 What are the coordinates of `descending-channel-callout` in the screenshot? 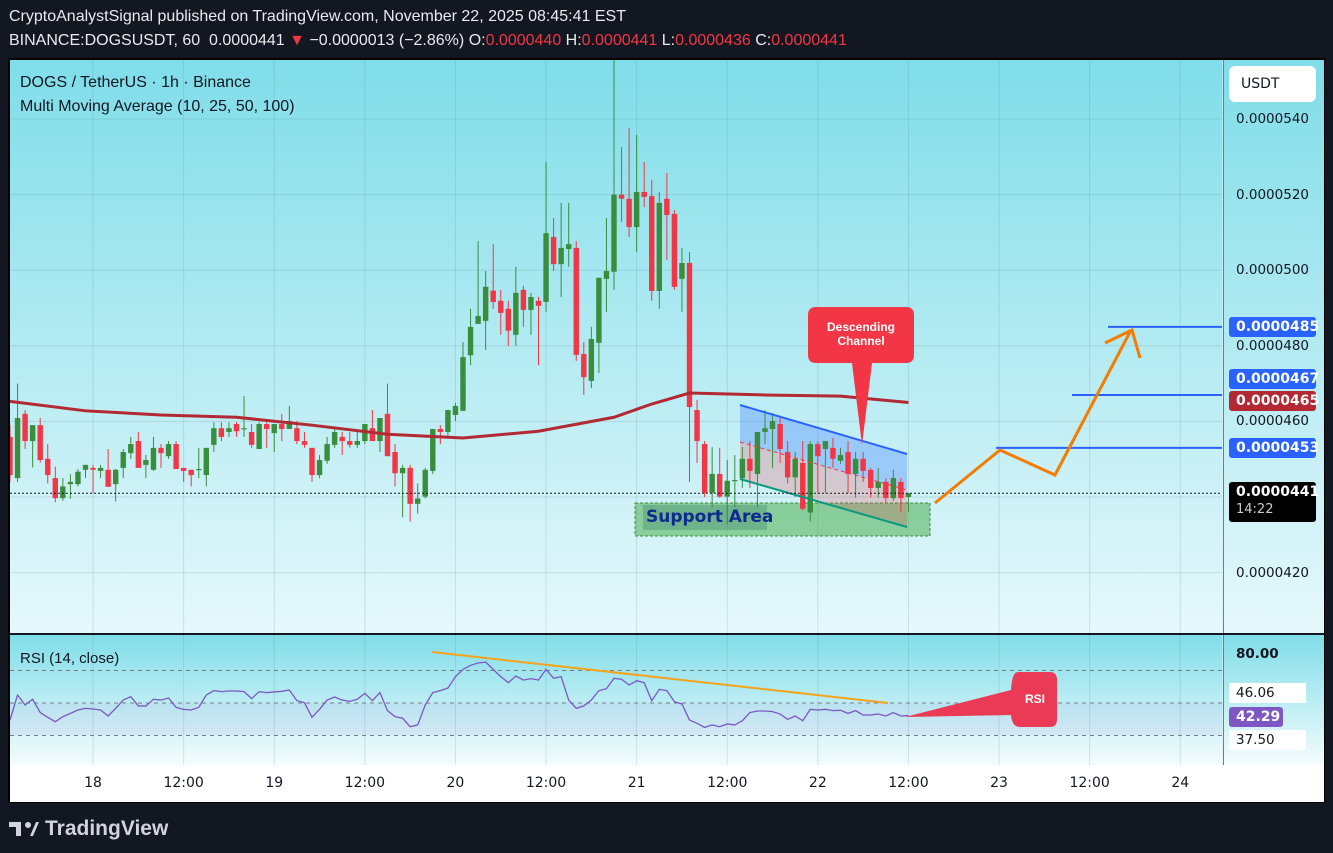 It's located at (861, 376).